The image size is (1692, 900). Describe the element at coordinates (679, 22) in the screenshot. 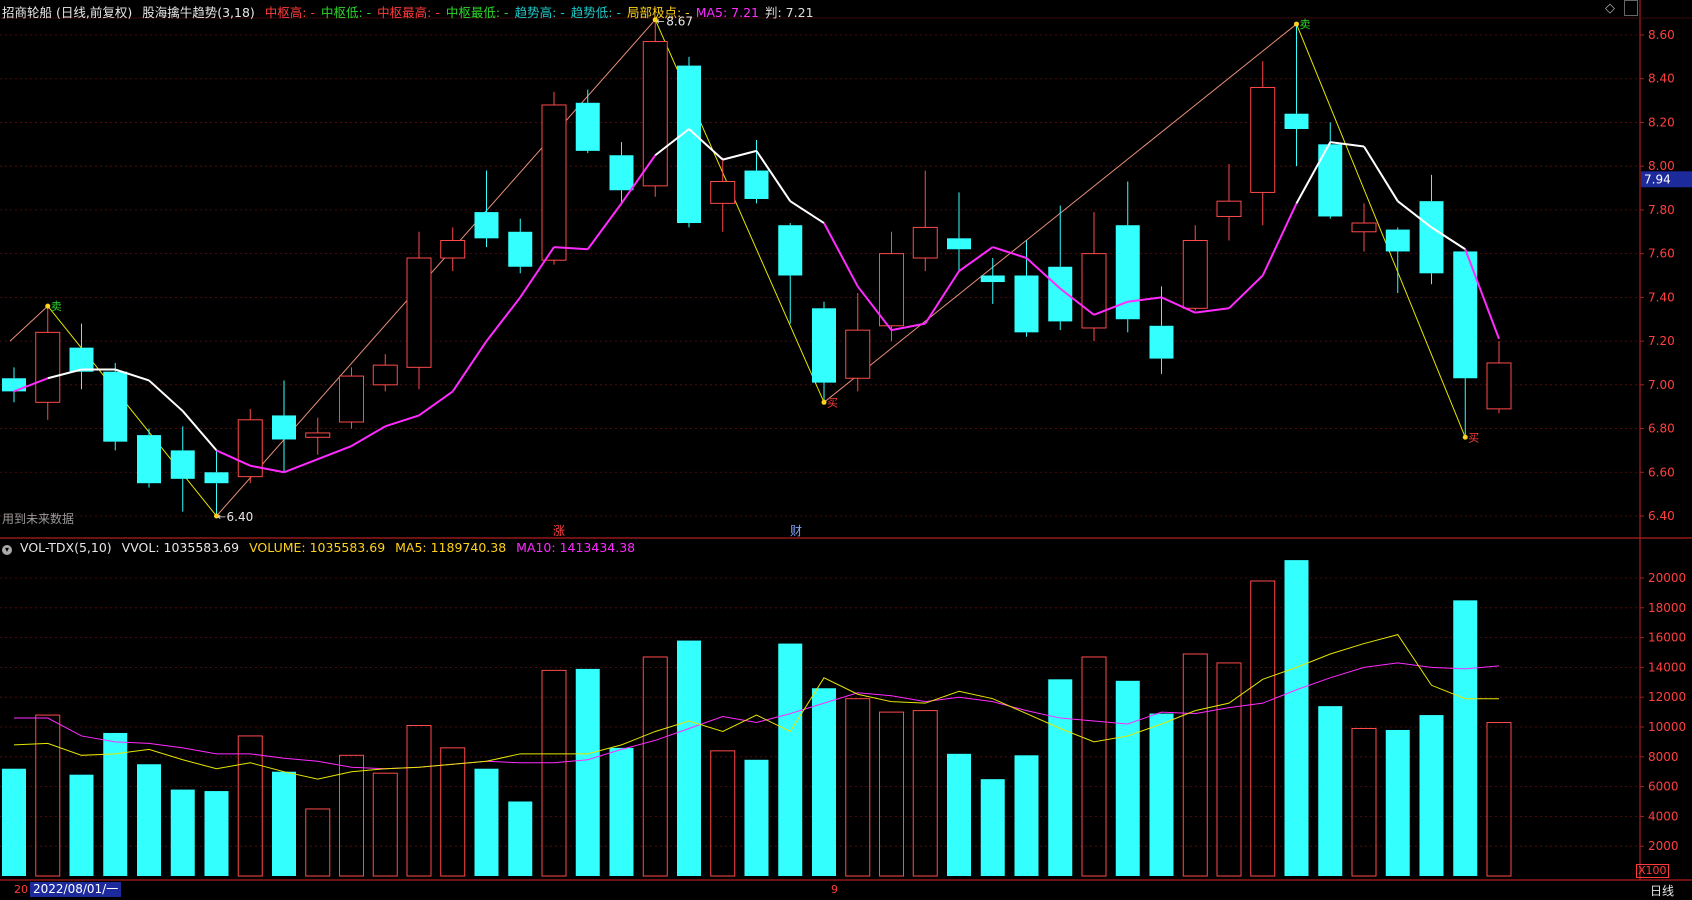

I see `high-price-annotation: 8.67` at that location.